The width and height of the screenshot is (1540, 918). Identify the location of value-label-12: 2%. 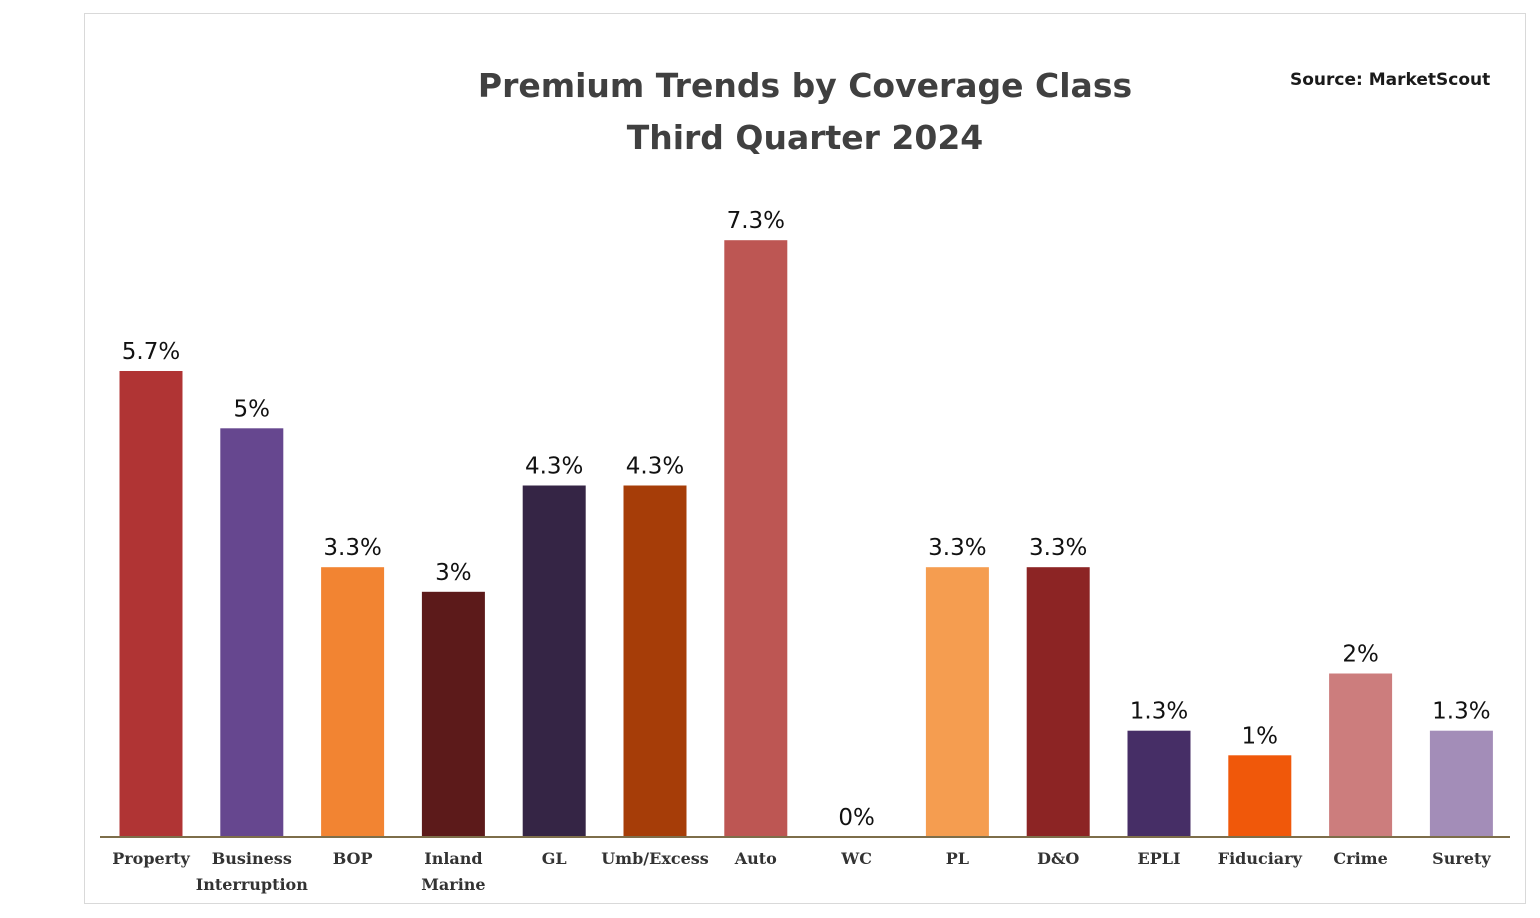
(1360, 655).